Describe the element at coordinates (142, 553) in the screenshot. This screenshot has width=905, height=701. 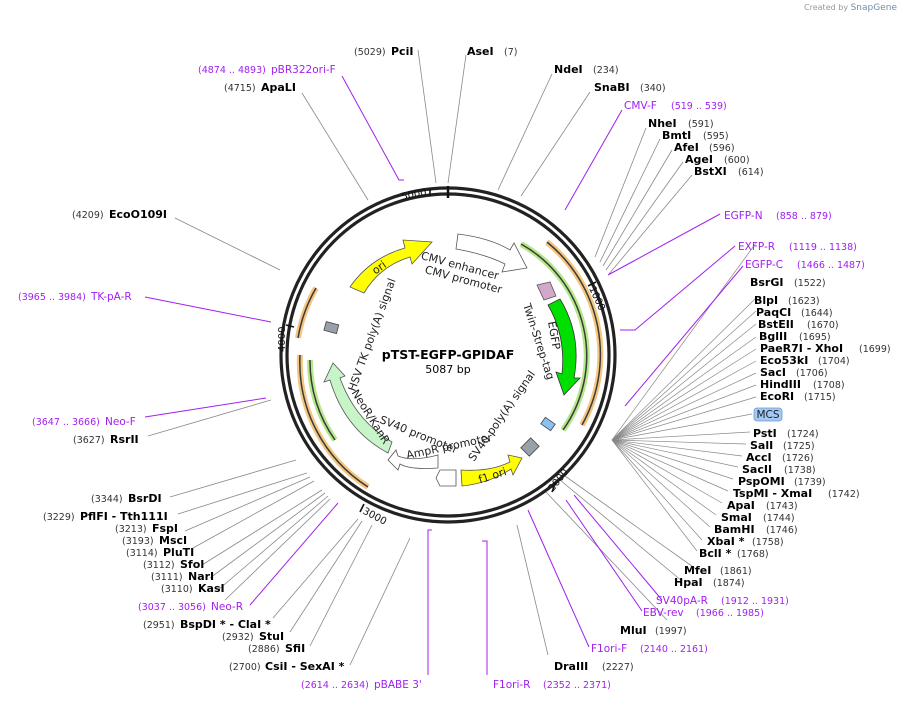
I see `enzyme-pos: (3114)` at that location.